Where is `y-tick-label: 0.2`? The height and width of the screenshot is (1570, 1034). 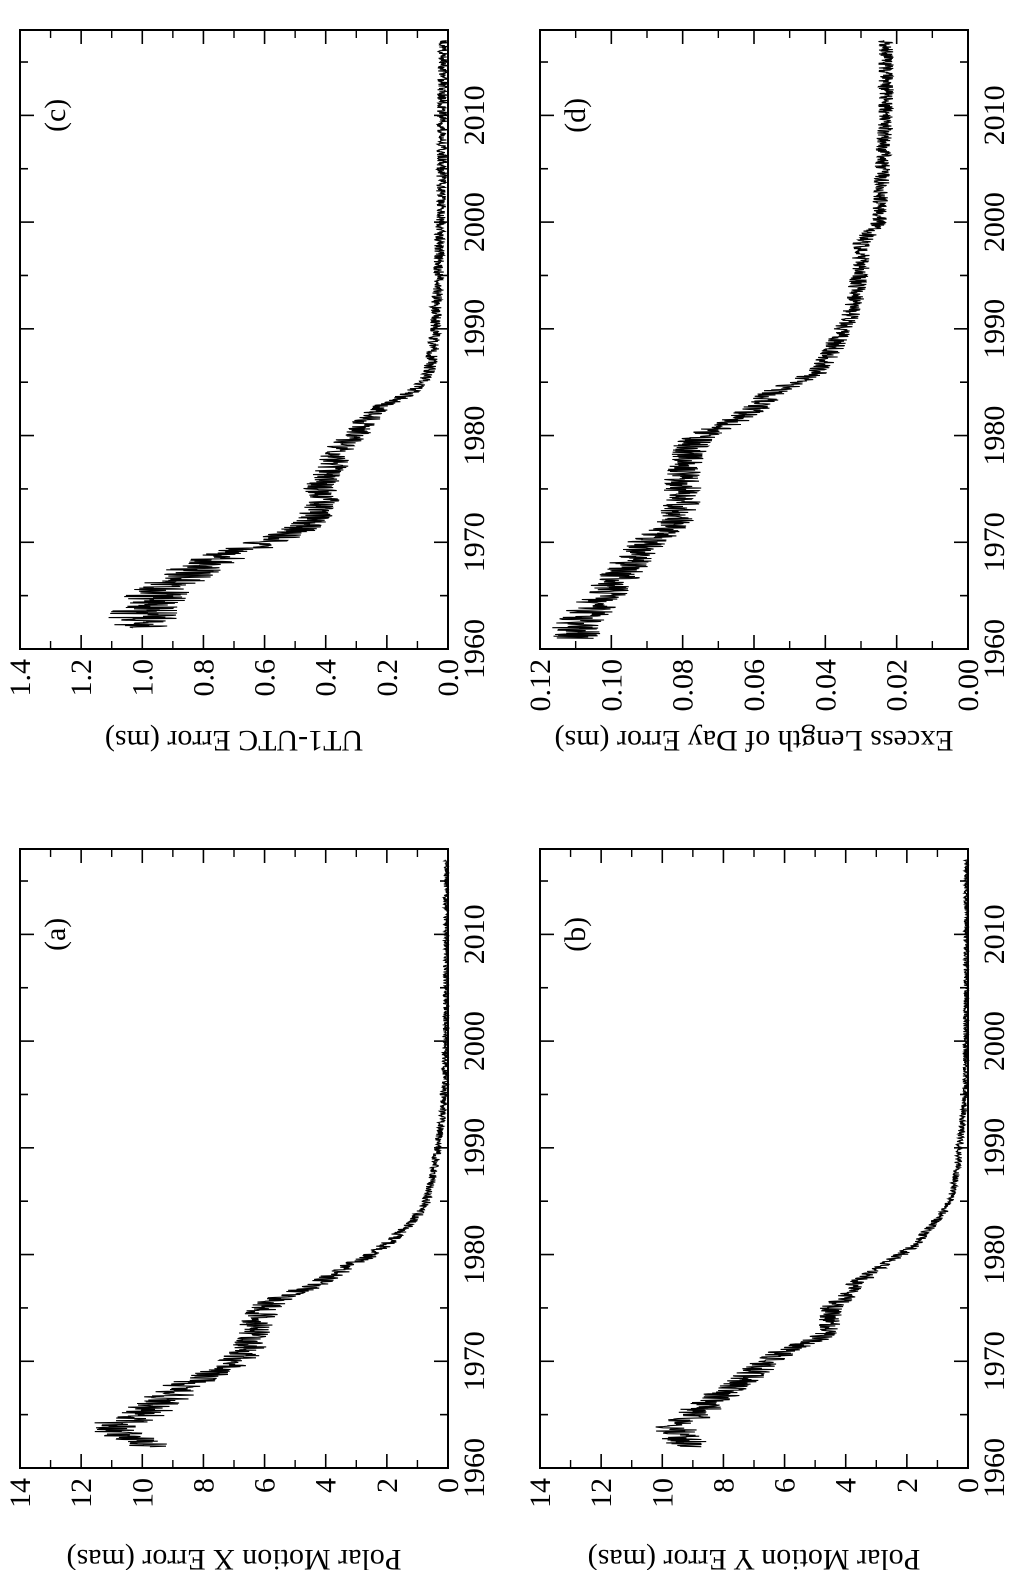 y-tick-label: 0.2 is located at coordinates (387, 678).